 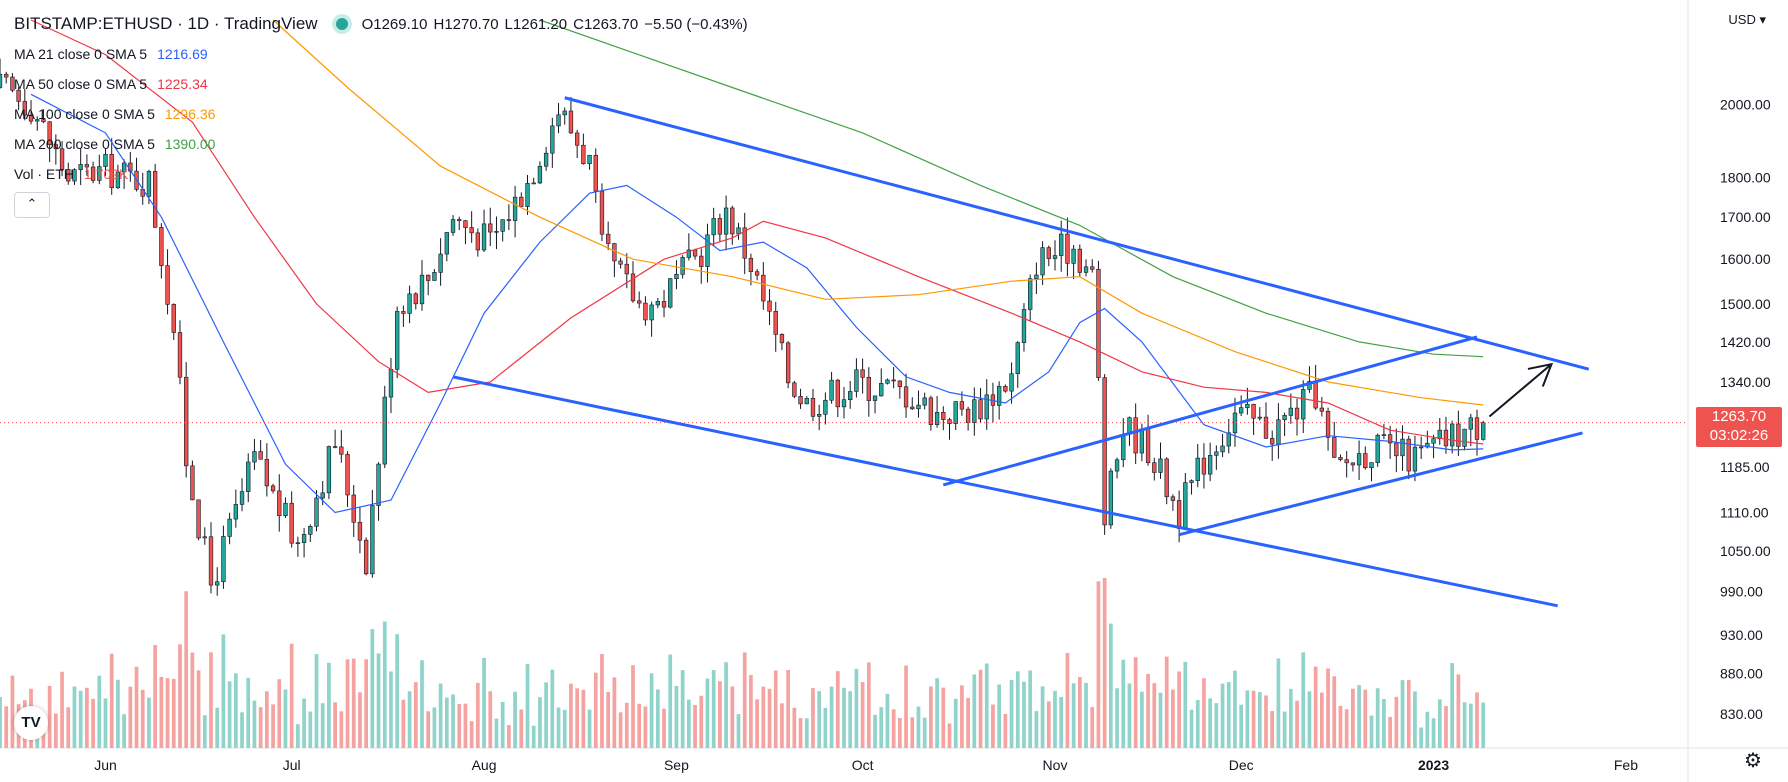 I want to click on tradingview-logo-icon: TV, so click(x=31, y=723).